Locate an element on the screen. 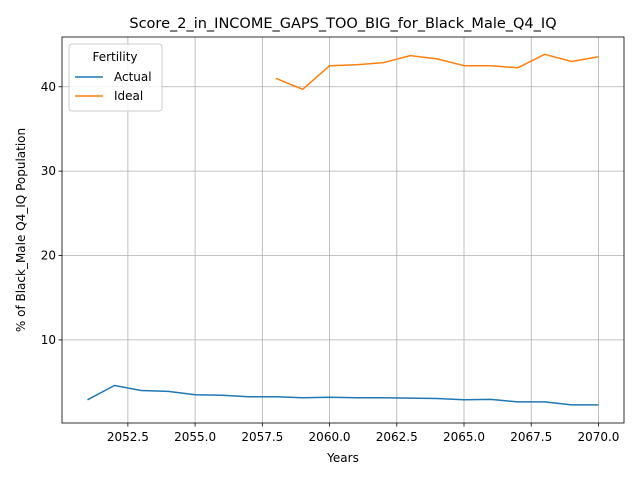 The image size is (640, 480). x-tick-label: 2057.5 is located at coordinates (262, 437).